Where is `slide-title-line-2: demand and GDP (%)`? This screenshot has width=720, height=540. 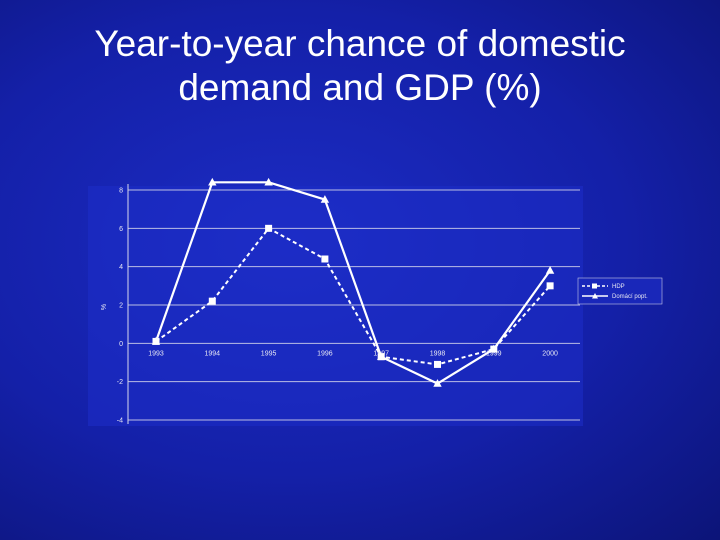
slide-title-line-2: demand and GDP (%) is located at coordinates (360, 87).